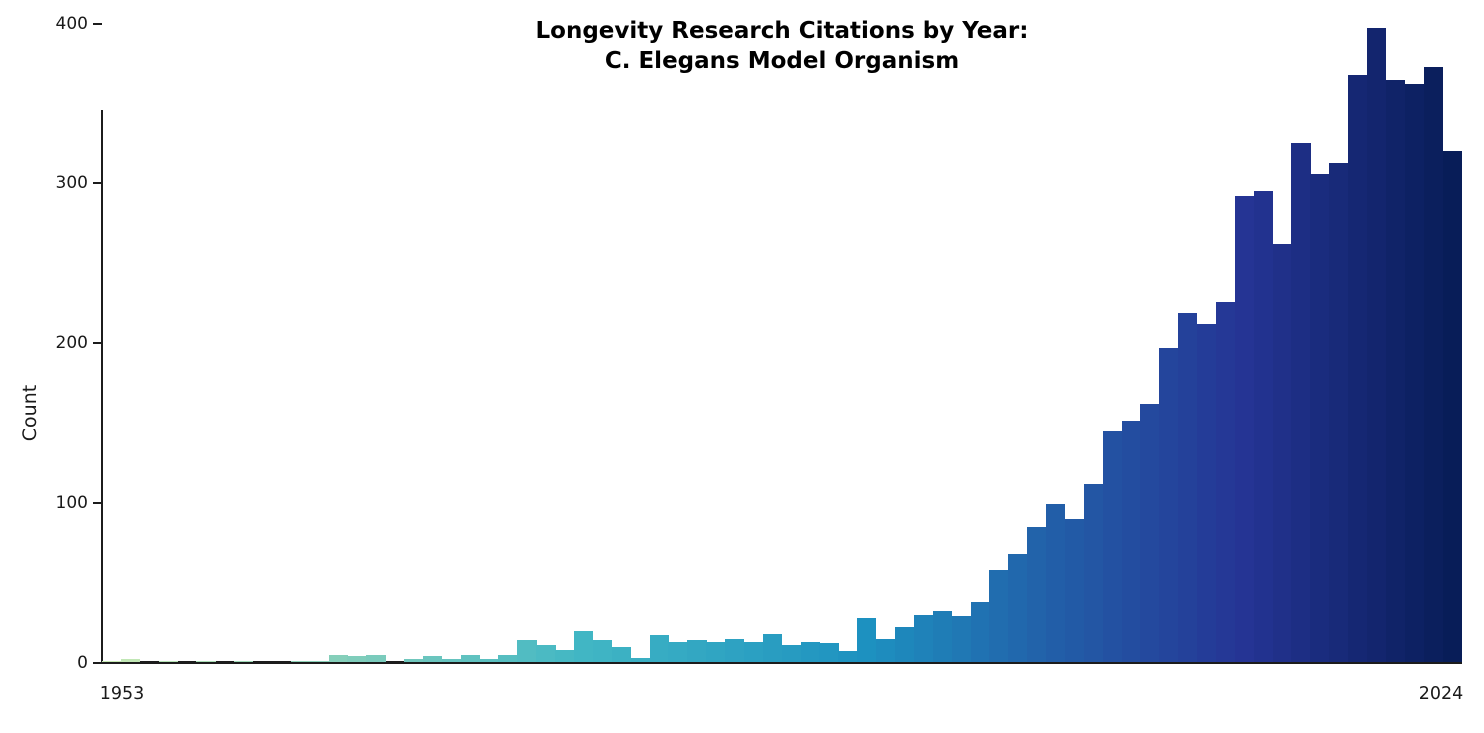 The height and width of the screenshot is (733, 1484). I want to click on bar-2020, so click(1376, 345).